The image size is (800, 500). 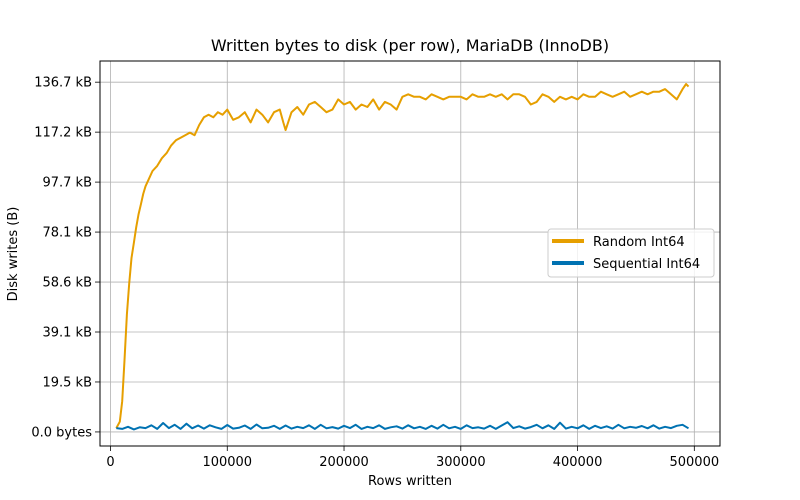 I want to click on x-tick-label: 200000, so click(x=344, y=462).